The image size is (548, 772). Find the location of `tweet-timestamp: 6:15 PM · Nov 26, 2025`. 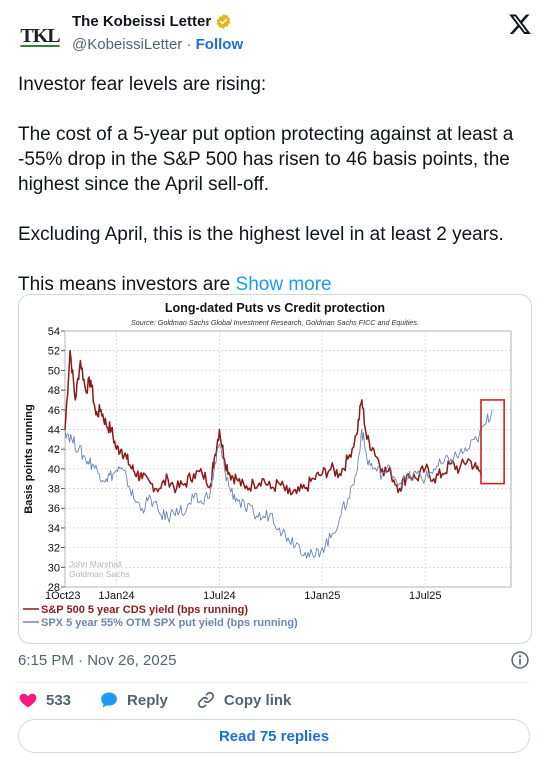

tweet-timestamp: 6:15 PM · Nov 26, 2025 is located at coordinates (97, 660).